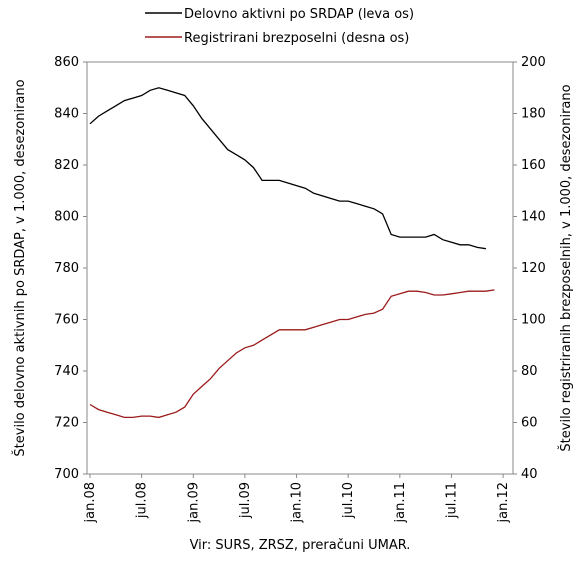  I want to click on x-tick-label: jul.08, so click(142, 500).